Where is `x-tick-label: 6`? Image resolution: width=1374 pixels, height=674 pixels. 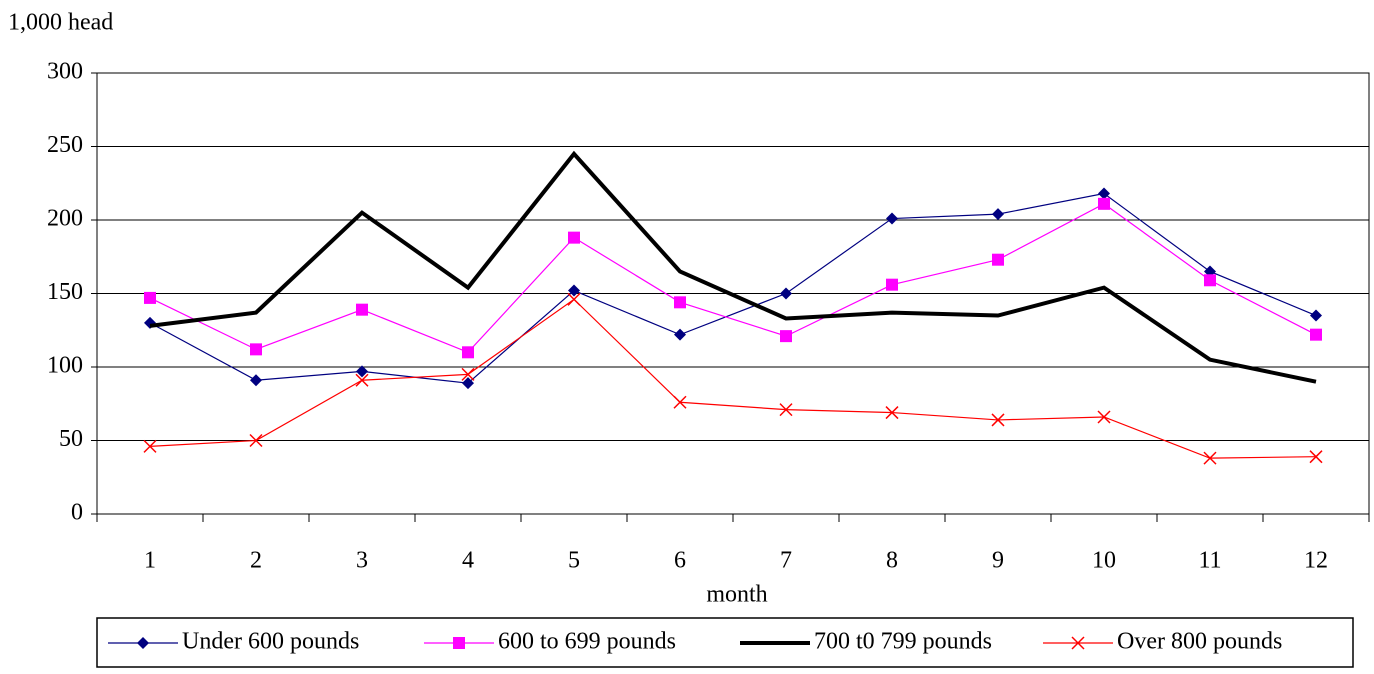
x-tick-label: 6 is located at coordinates (680, 561).